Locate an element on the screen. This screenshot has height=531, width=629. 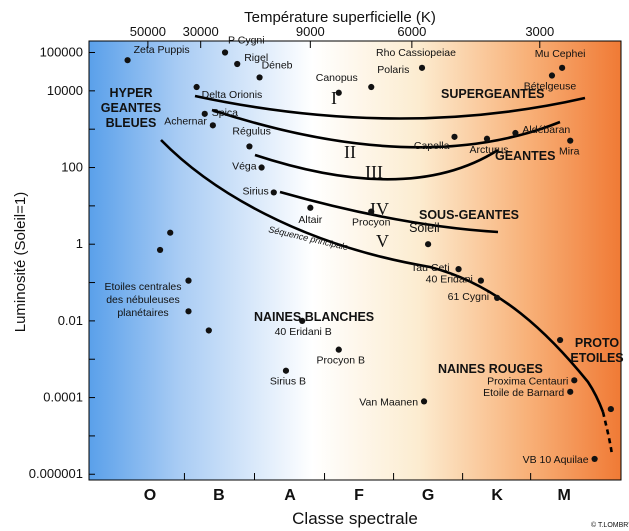
class-II-label: II is located at coordinates (350, 152).